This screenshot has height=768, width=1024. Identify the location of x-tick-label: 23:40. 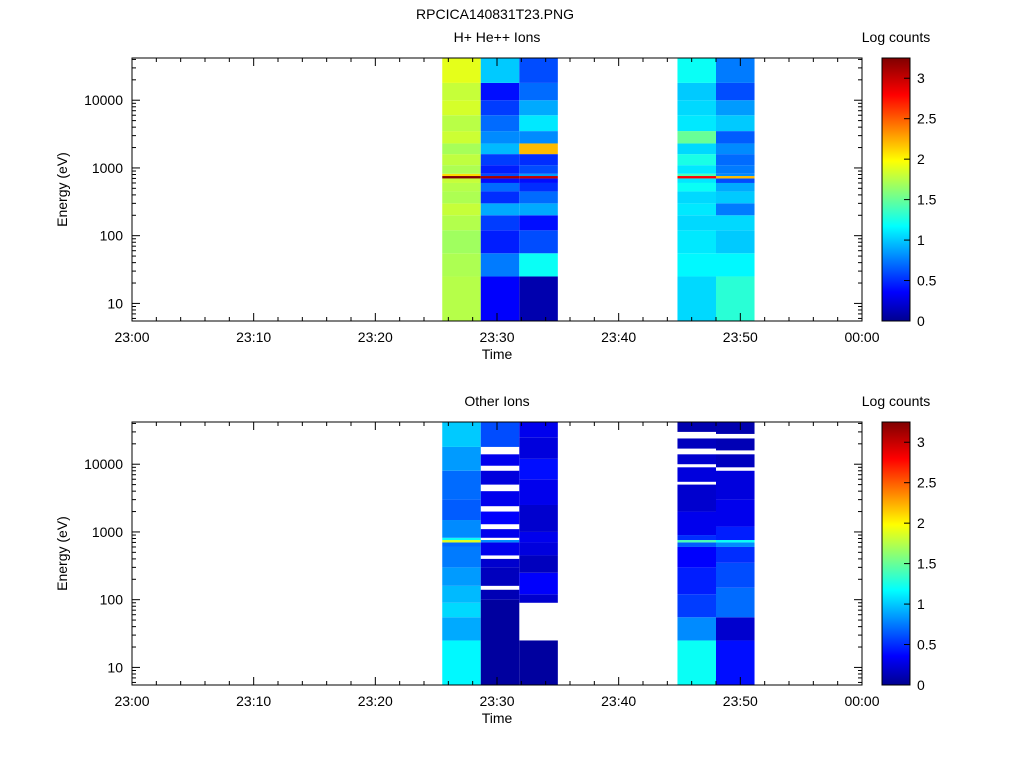
(618, 701).